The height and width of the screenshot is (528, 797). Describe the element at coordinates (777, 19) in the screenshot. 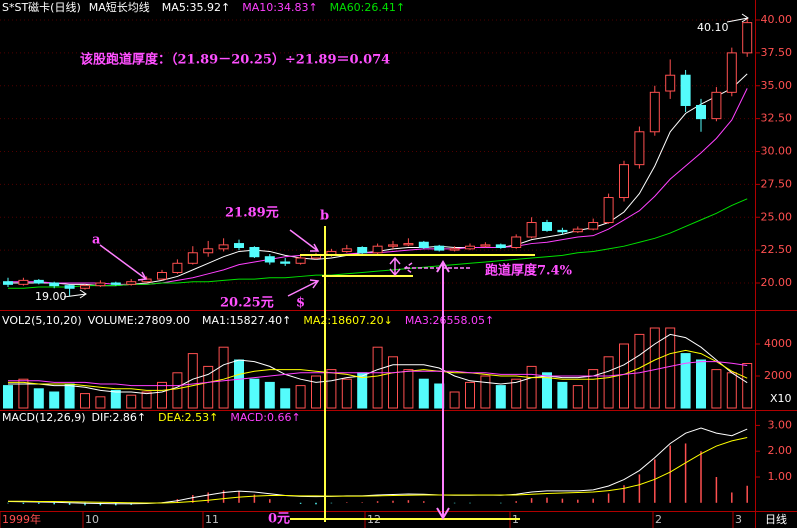

I see `y-tick-label: 40.00` at that location.